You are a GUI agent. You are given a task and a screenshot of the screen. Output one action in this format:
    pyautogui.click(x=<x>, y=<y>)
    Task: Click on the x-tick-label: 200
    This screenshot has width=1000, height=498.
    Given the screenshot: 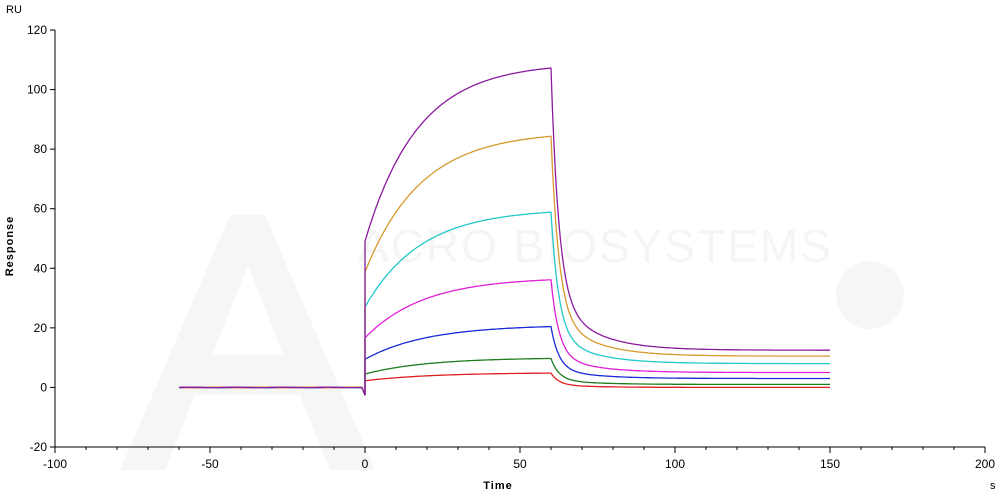 What is the action you would take?
    pyautogui.click(x=985, y=464)
    